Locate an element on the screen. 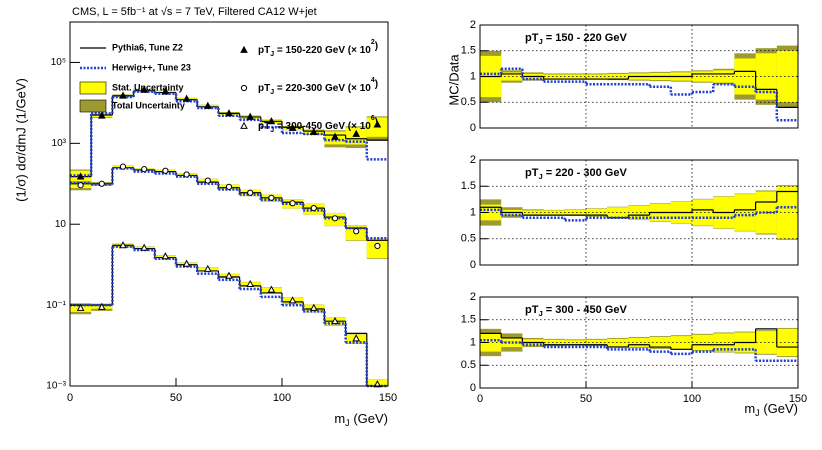 This screenshot has height=450, width=822. legend-label: Total Uncertainty is located at coordinates (148, 105).